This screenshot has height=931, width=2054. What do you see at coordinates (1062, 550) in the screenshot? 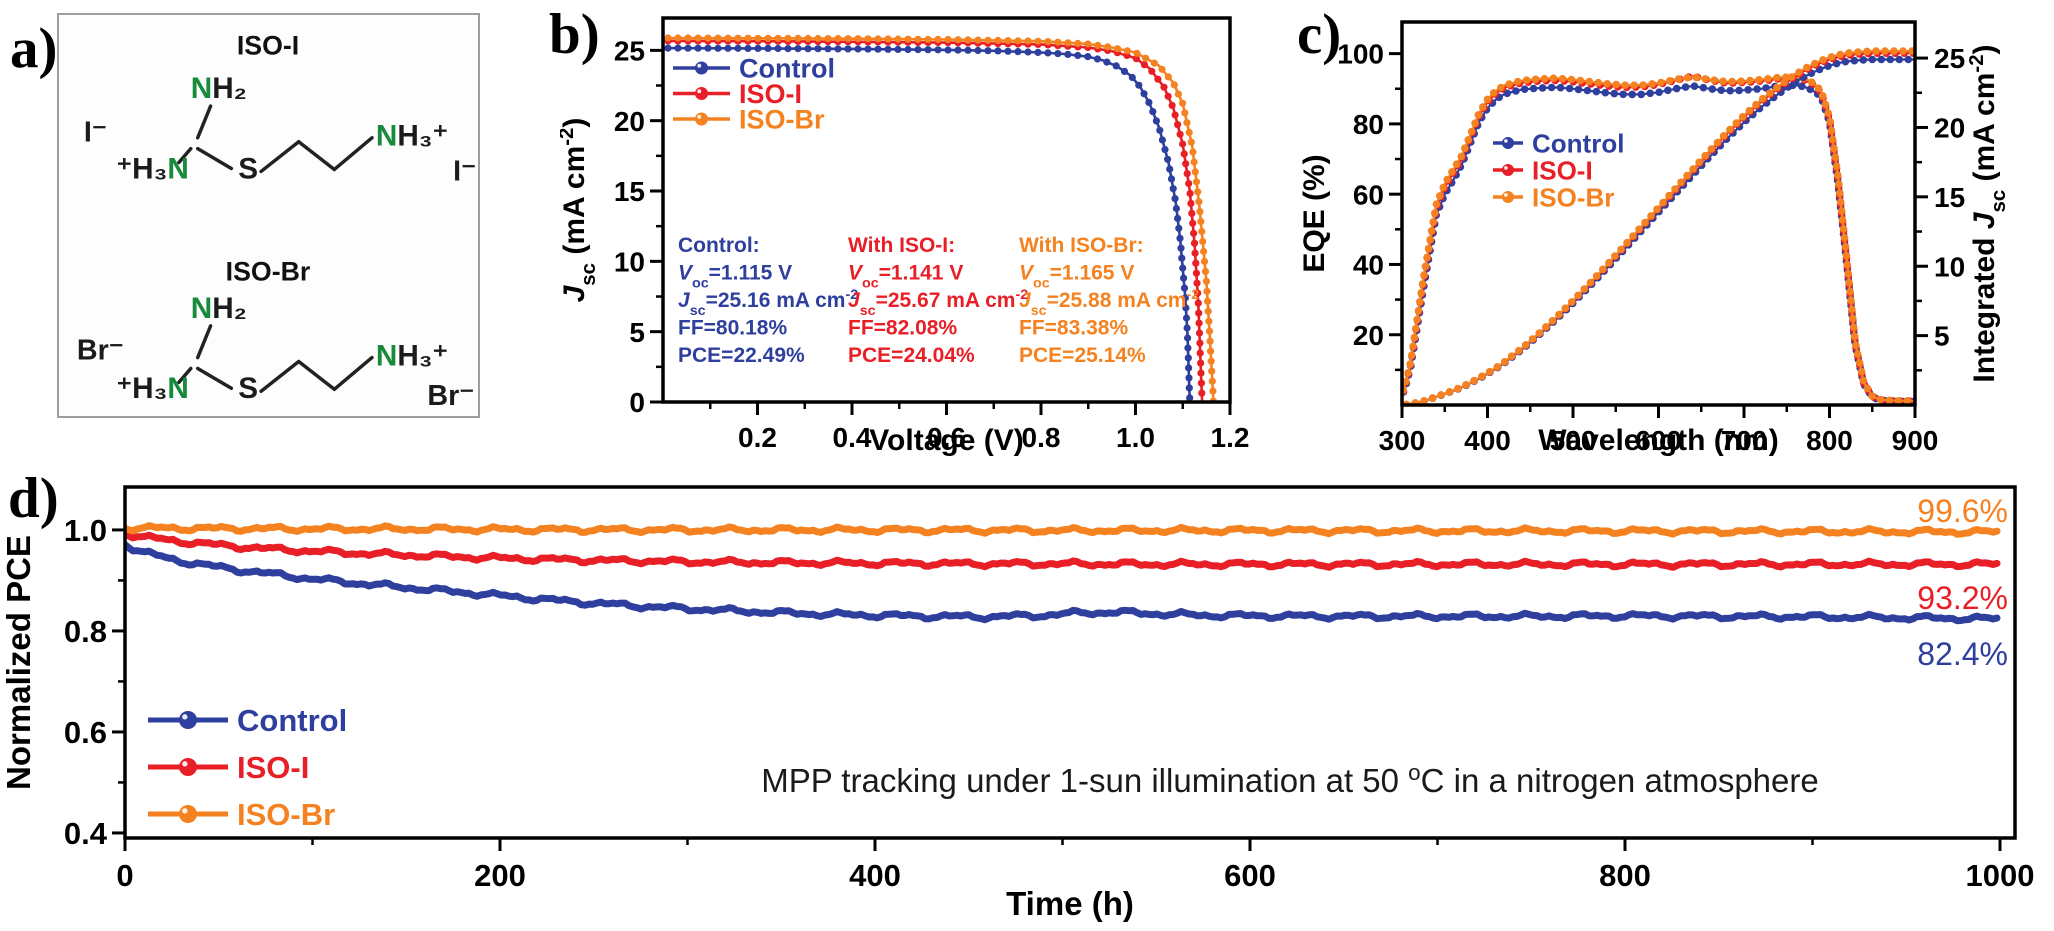
I see `series-ISO-I` at bounding box center [1062, 550].